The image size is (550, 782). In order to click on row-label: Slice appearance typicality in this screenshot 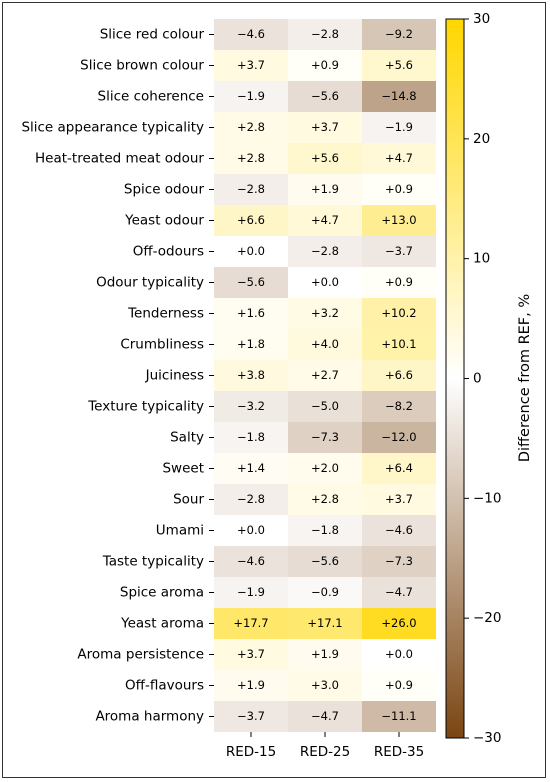, I will do `click(112, 128)`.